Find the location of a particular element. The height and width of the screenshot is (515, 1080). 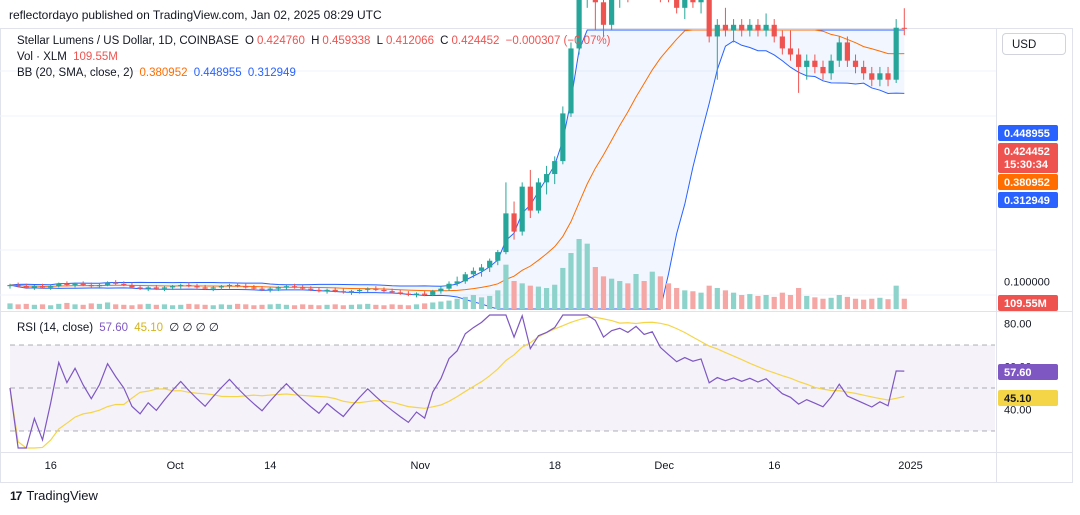

bb-basis-tag: 0.380952 is located at coordinates (1027, 183).